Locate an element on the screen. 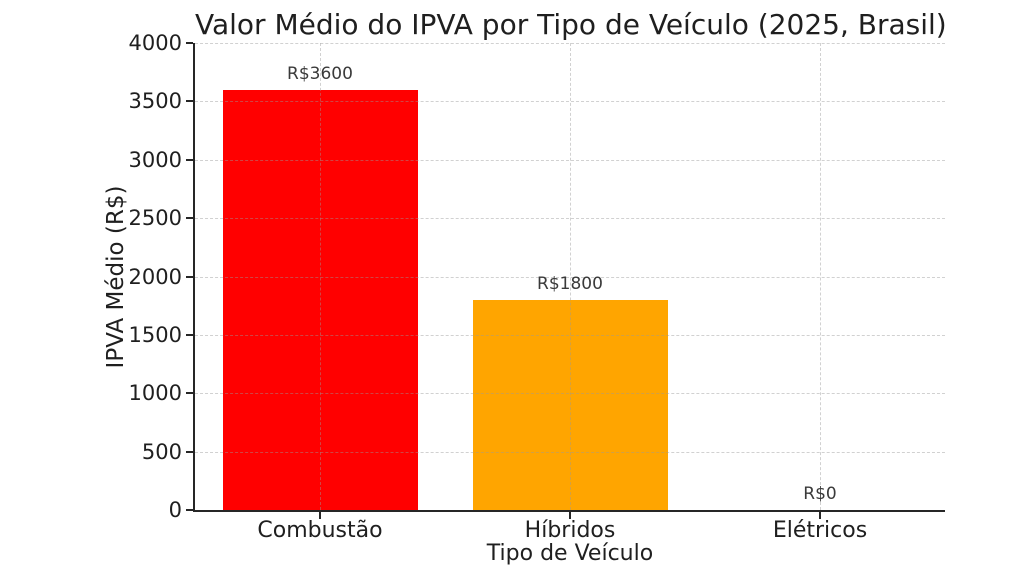  bar-value-label: R$0 is located at coordinates (820, 494).